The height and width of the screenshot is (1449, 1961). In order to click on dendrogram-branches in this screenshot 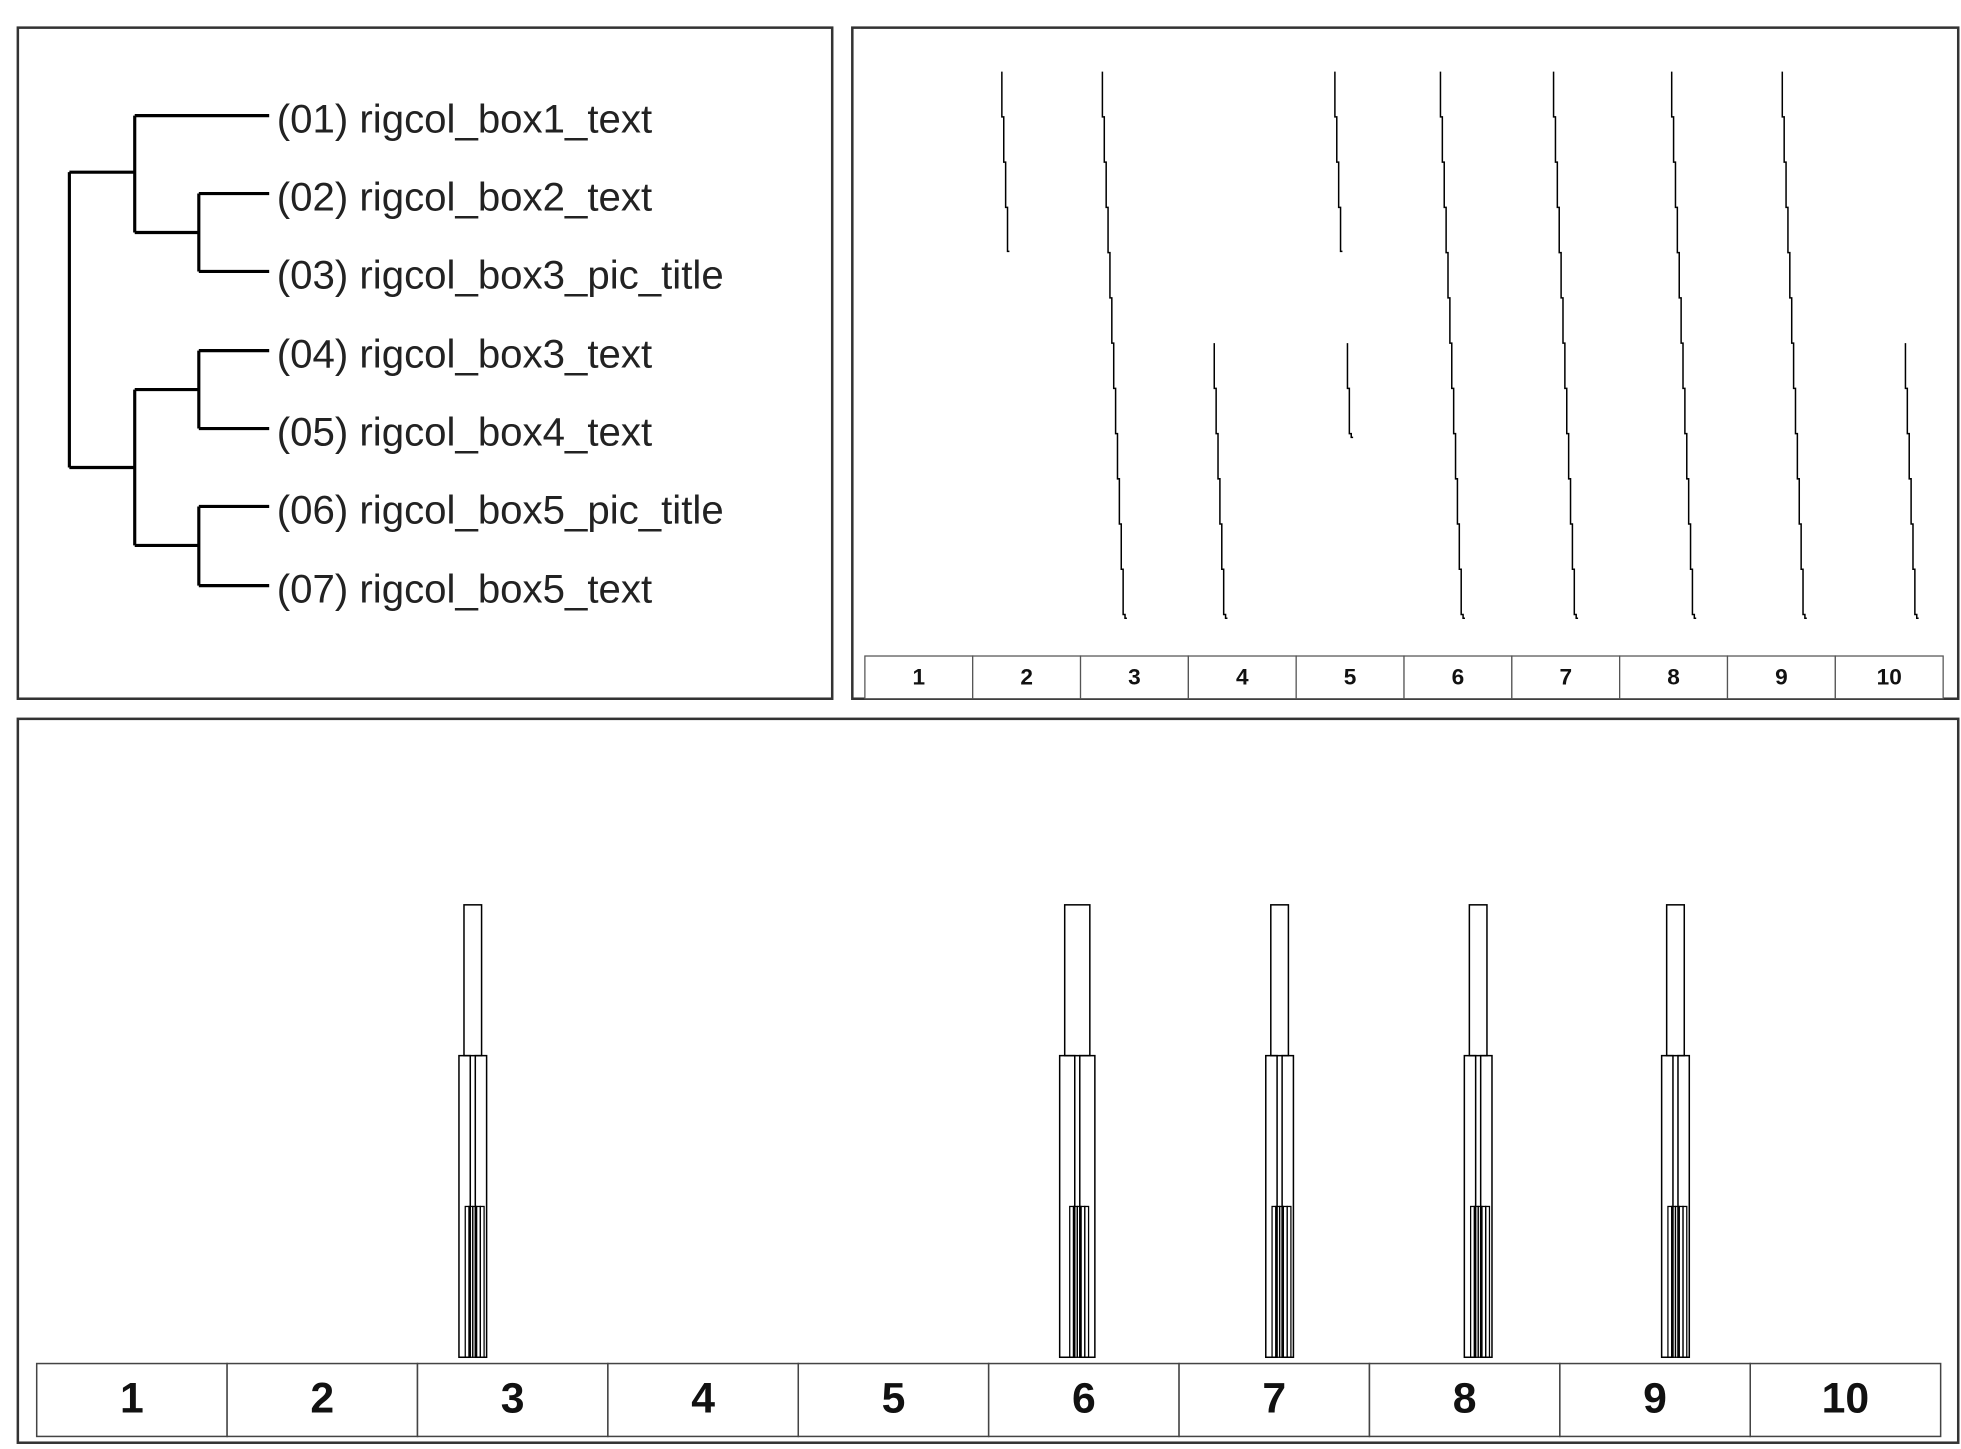, I will do `click(168, 351)`.